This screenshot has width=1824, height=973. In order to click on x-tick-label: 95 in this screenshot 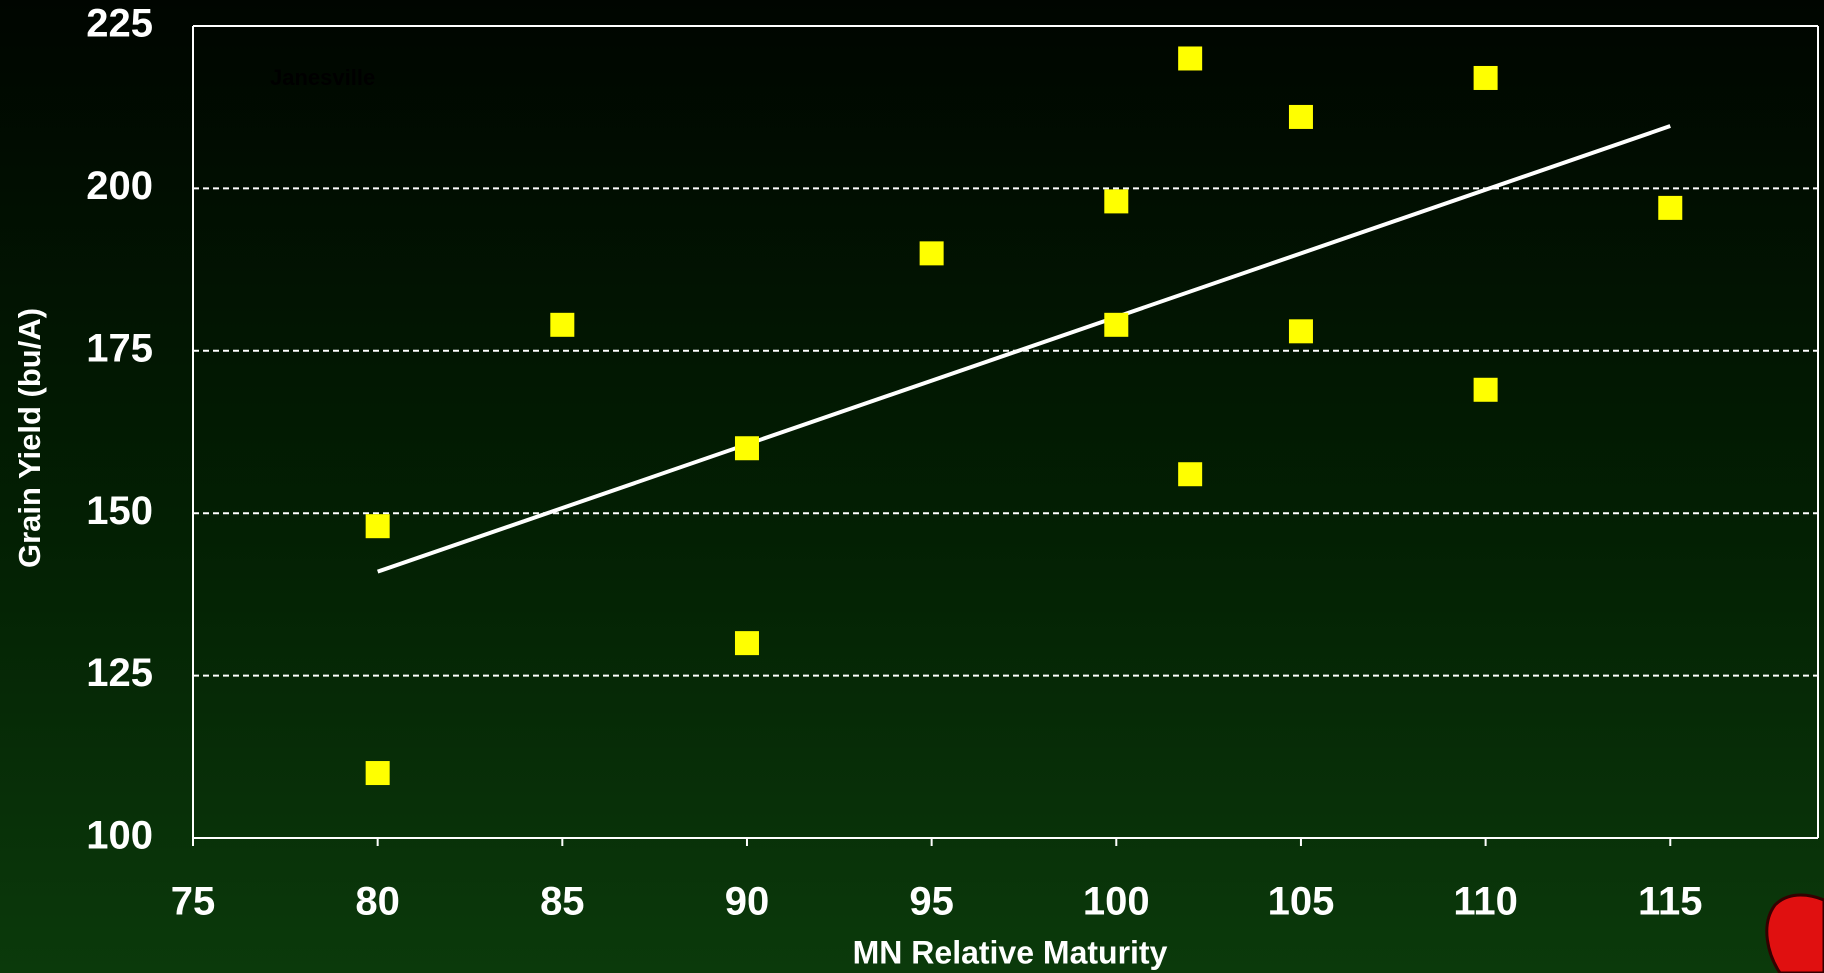, I will do `click(931, 902)`.